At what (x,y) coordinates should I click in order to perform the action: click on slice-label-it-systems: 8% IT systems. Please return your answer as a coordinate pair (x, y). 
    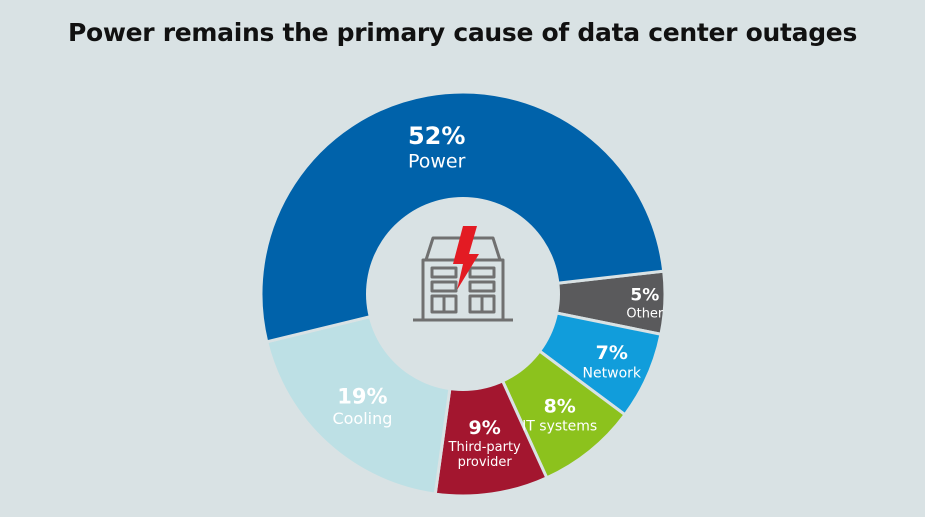
    Looking at the image, I should click on (559, 414).